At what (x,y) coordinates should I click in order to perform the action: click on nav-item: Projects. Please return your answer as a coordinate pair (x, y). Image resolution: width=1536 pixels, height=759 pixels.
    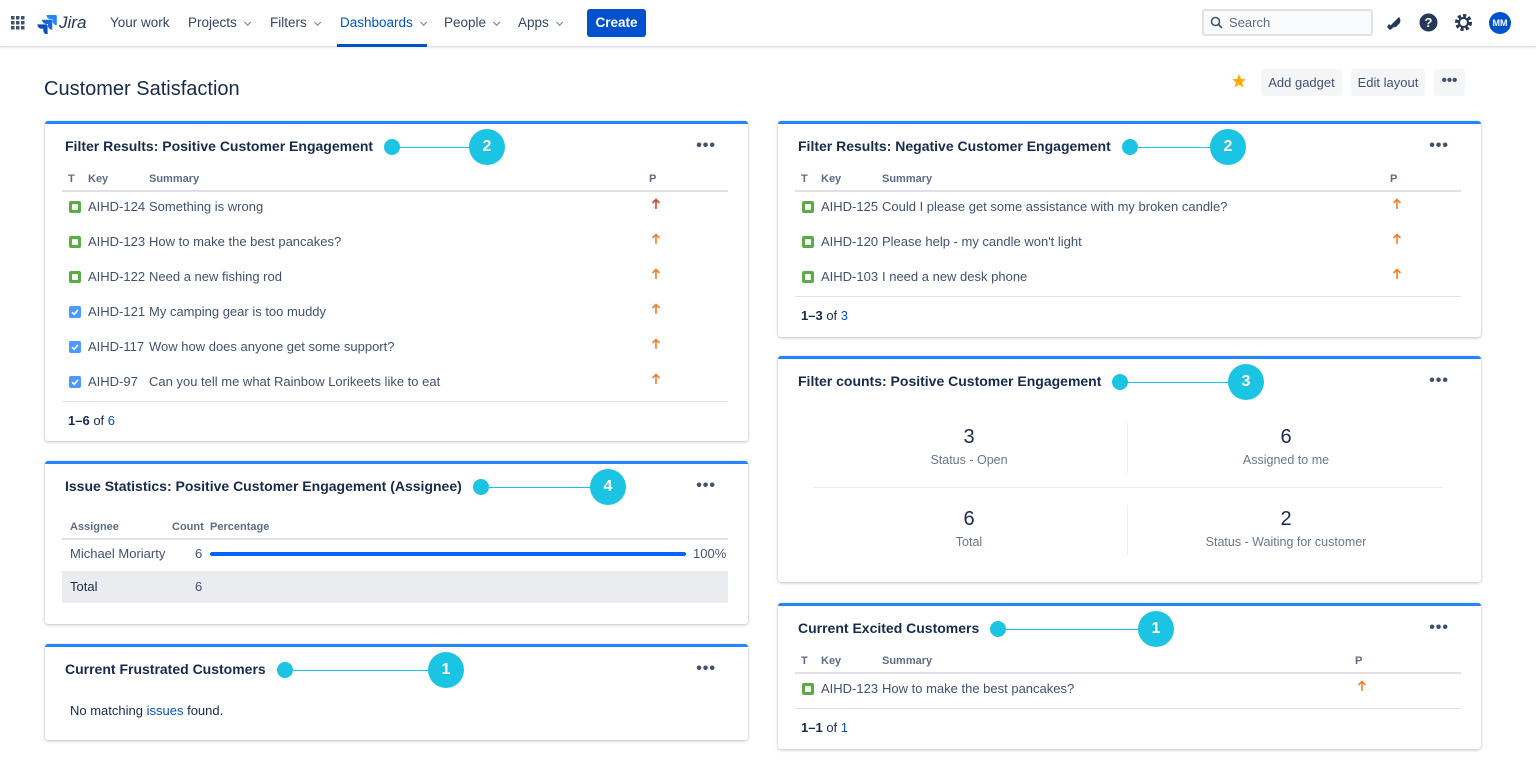
    Looking at the image, I should click on (219, 23).